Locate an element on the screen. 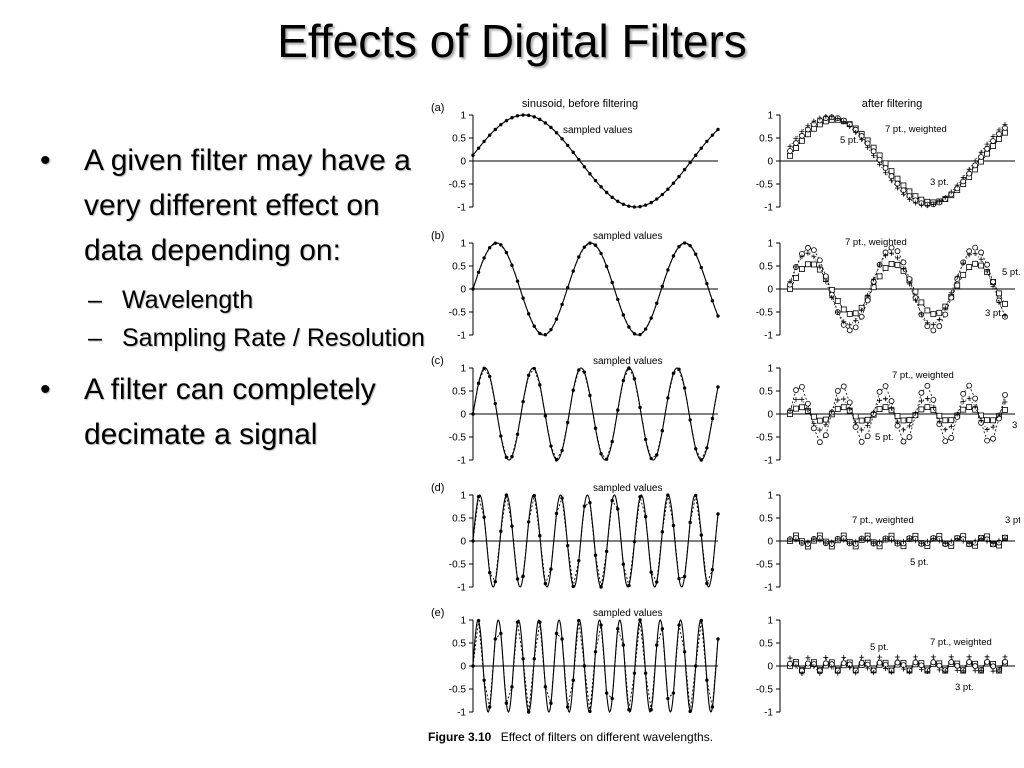 This screenshot has height=768, width=1024. after-tick-label: 1 is located at coordinates (770, 116).